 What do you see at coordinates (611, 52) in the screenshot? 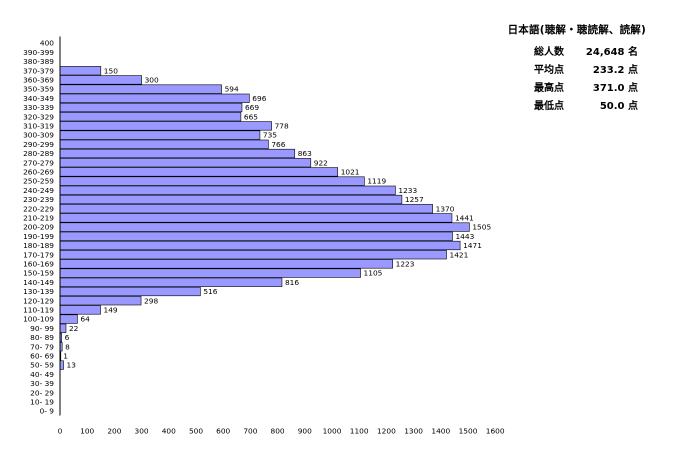
I see `stat-value: 24,648 名` at bounding box center [611, 52].